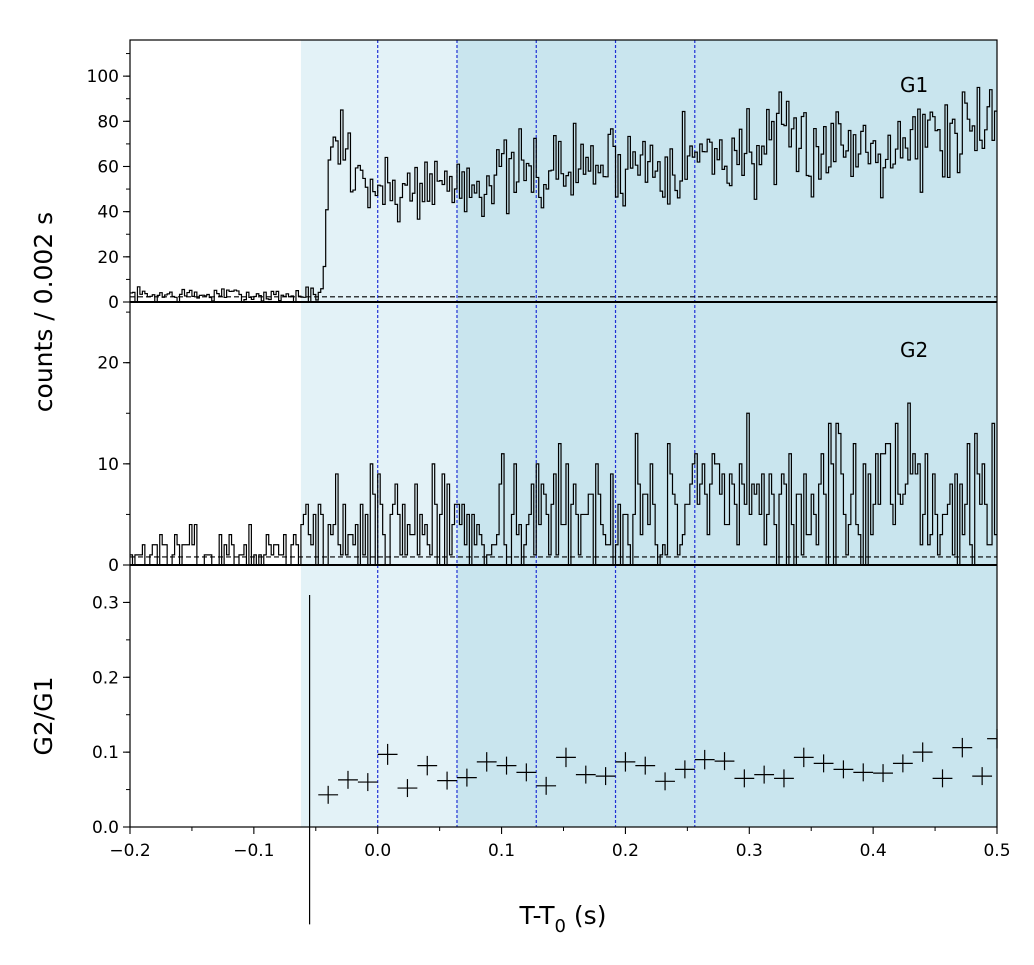  What do you see at coordinates (43, 716) in the screenshot?
I see `y-axis-title-ratio: G2/G1` at bounding box center [43, 716].